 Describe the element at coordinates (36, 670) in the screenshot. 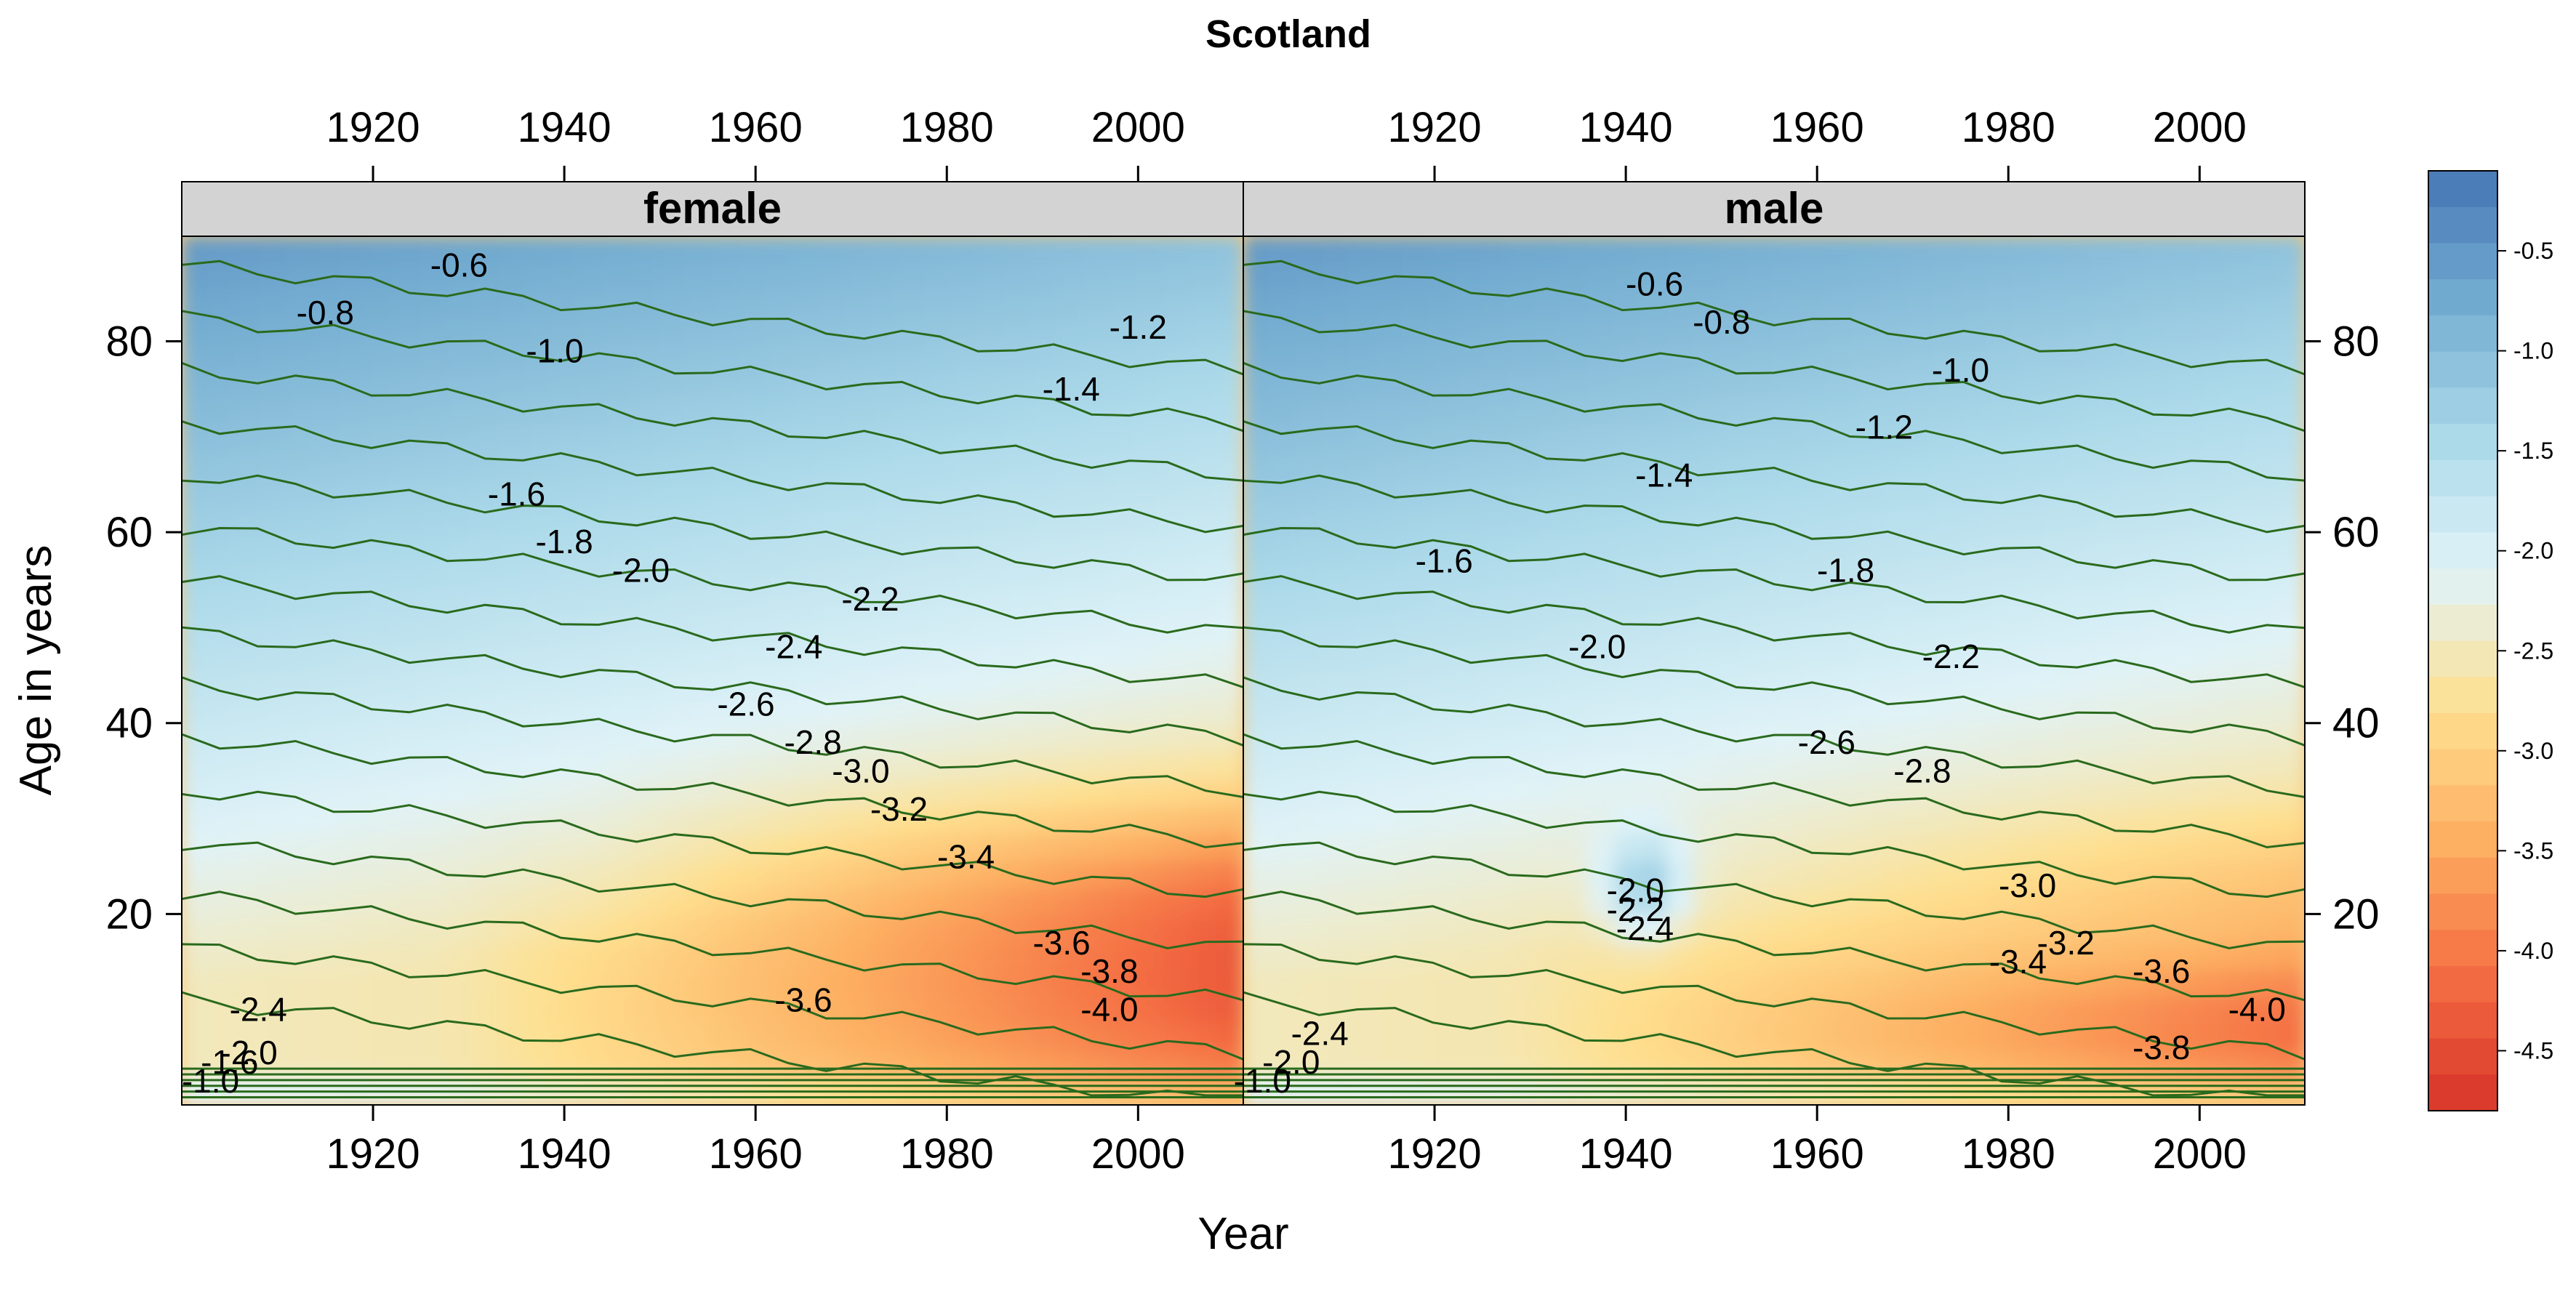

I see `y-axis-title: Age in years` at that location.